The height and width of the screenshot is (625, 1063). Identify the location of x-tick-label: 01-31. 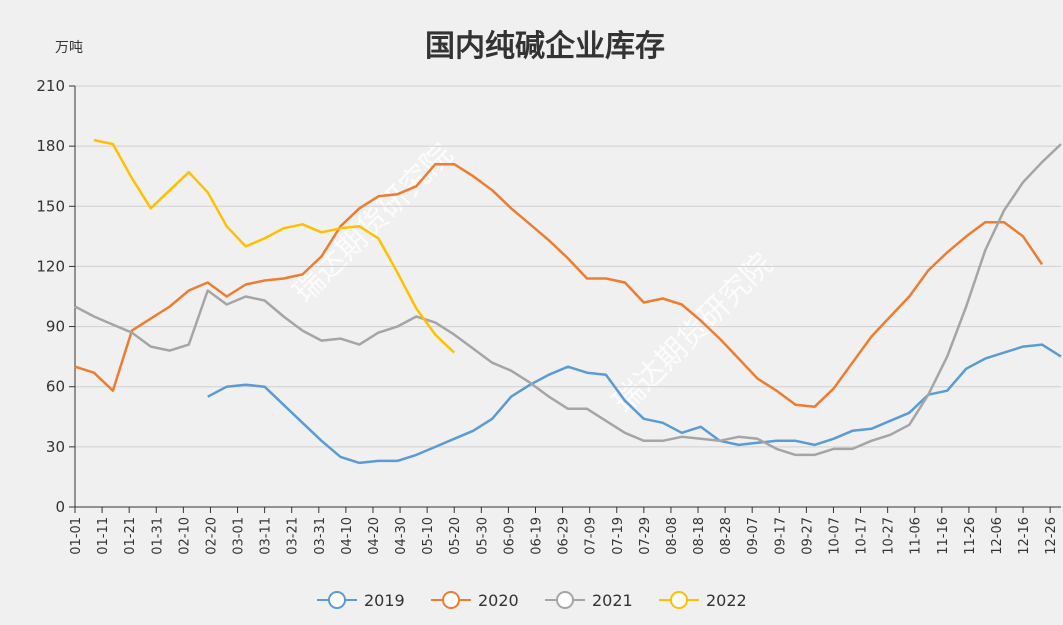
(157, 536).